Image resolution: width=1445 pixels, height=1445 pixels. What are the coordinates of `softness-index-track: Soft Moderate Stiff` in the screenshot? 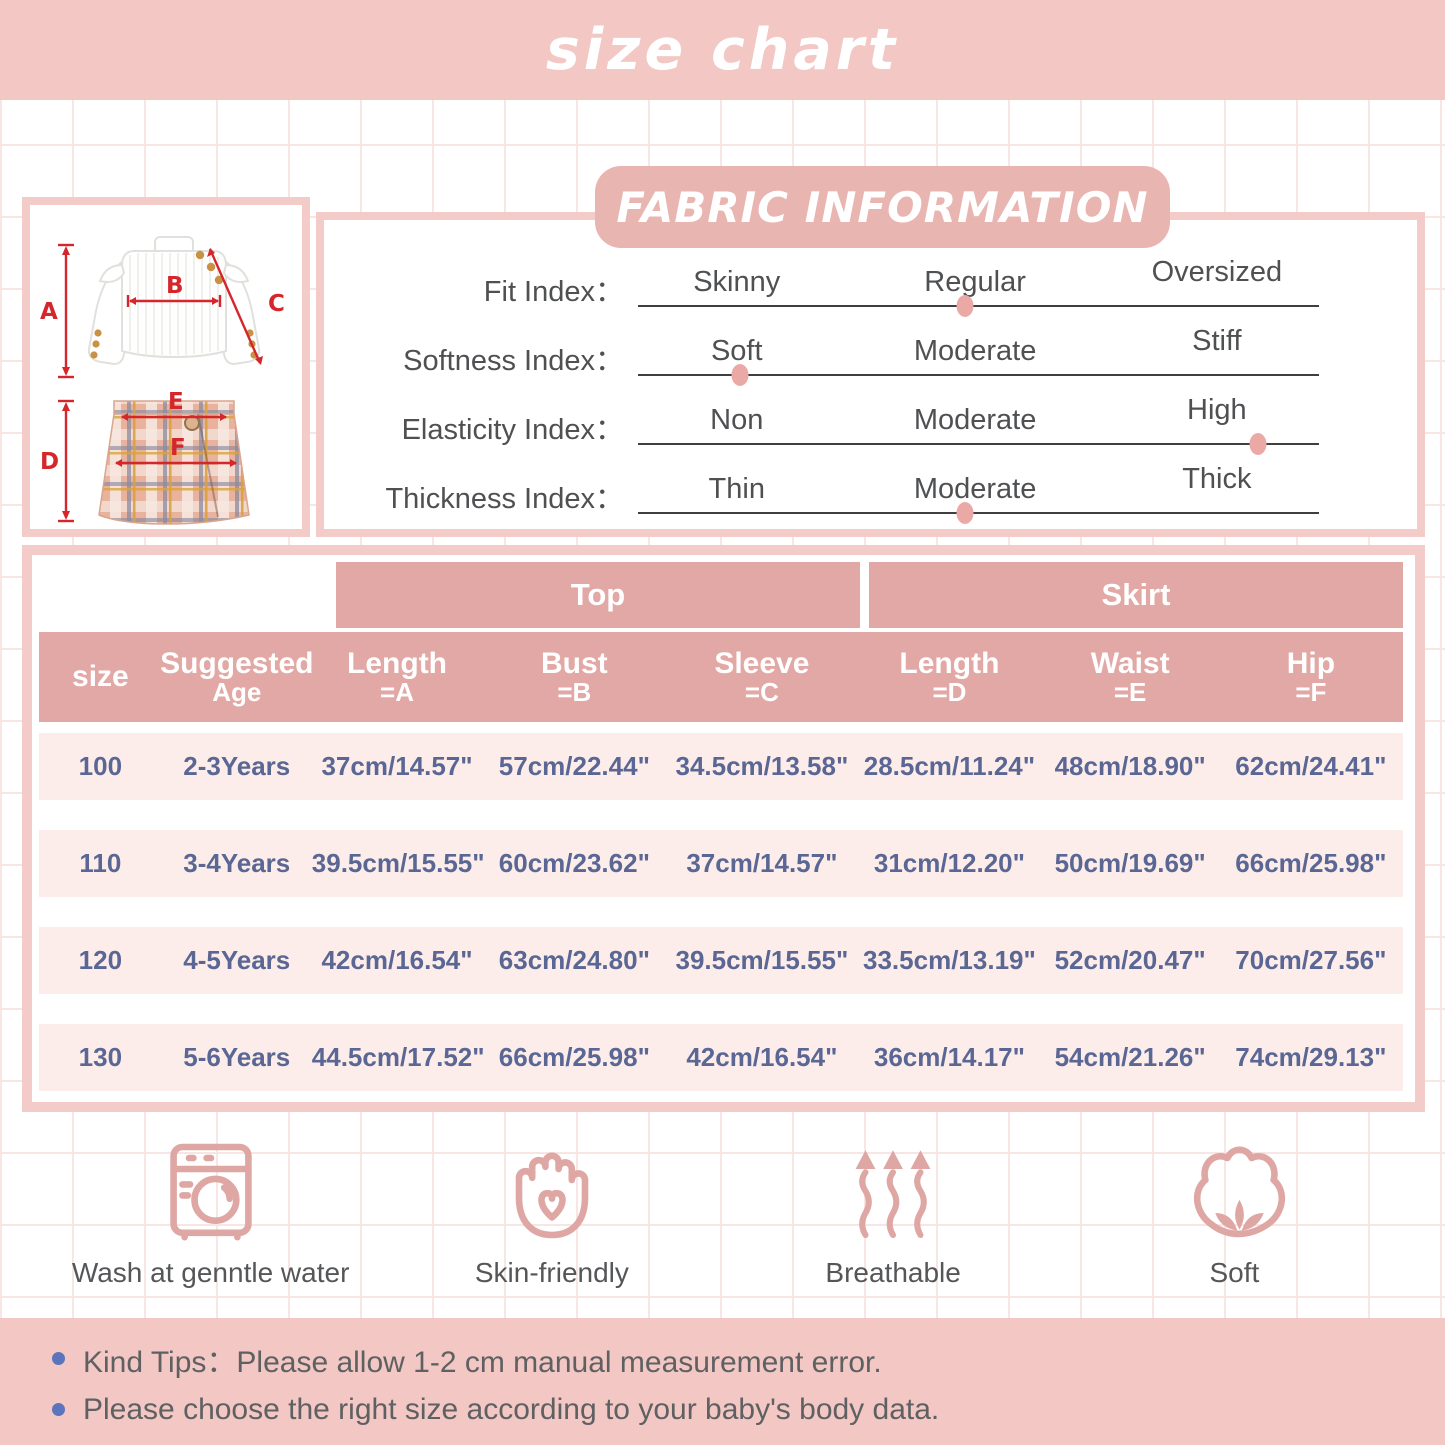 It's located at (978, 355).